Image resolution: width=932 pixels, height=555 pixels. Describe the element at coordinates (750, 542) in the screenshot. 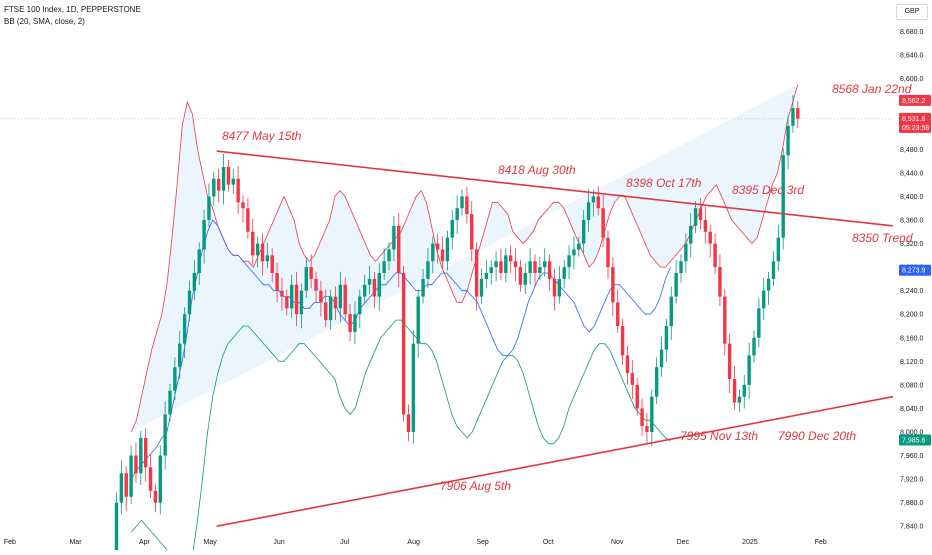

I see `x-tick-label: 2025` at that location.